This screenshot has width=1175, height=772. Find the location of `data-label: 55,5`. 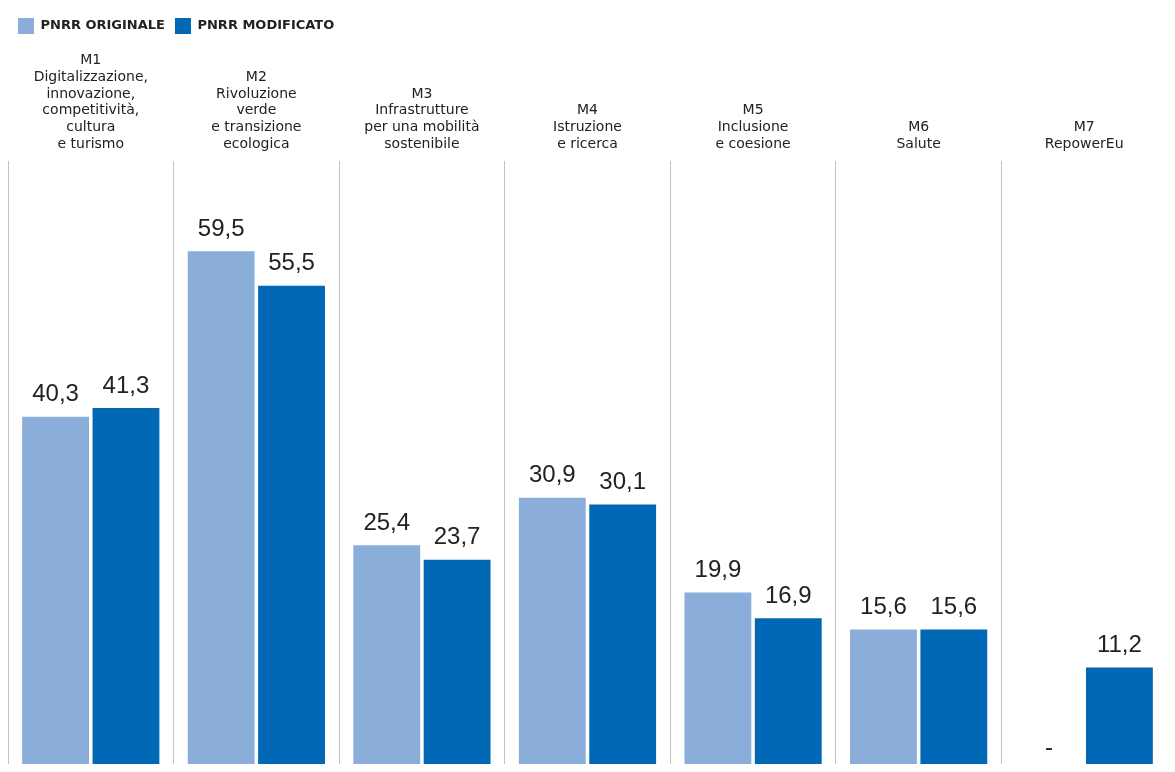

data-label: 55,5 is located at coordinates (291, 262).